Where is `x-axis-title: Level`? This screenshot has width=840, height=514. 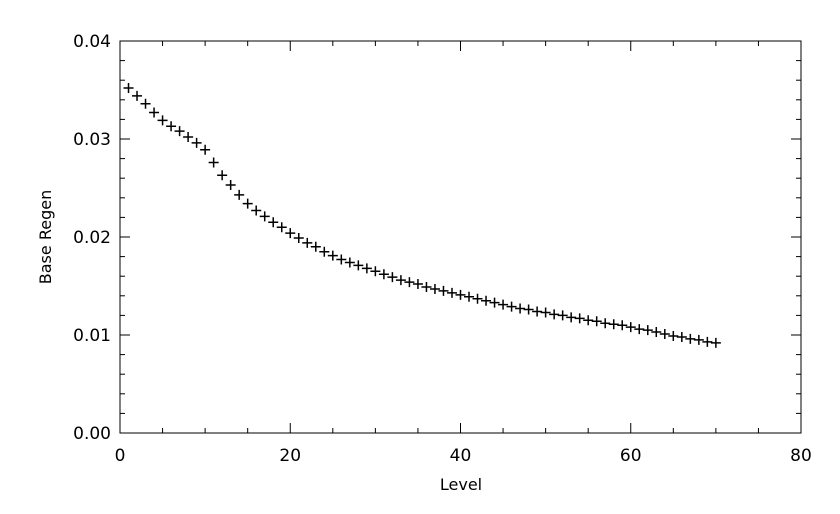
x-axis-title: Level is located at coordinates (461, 484).